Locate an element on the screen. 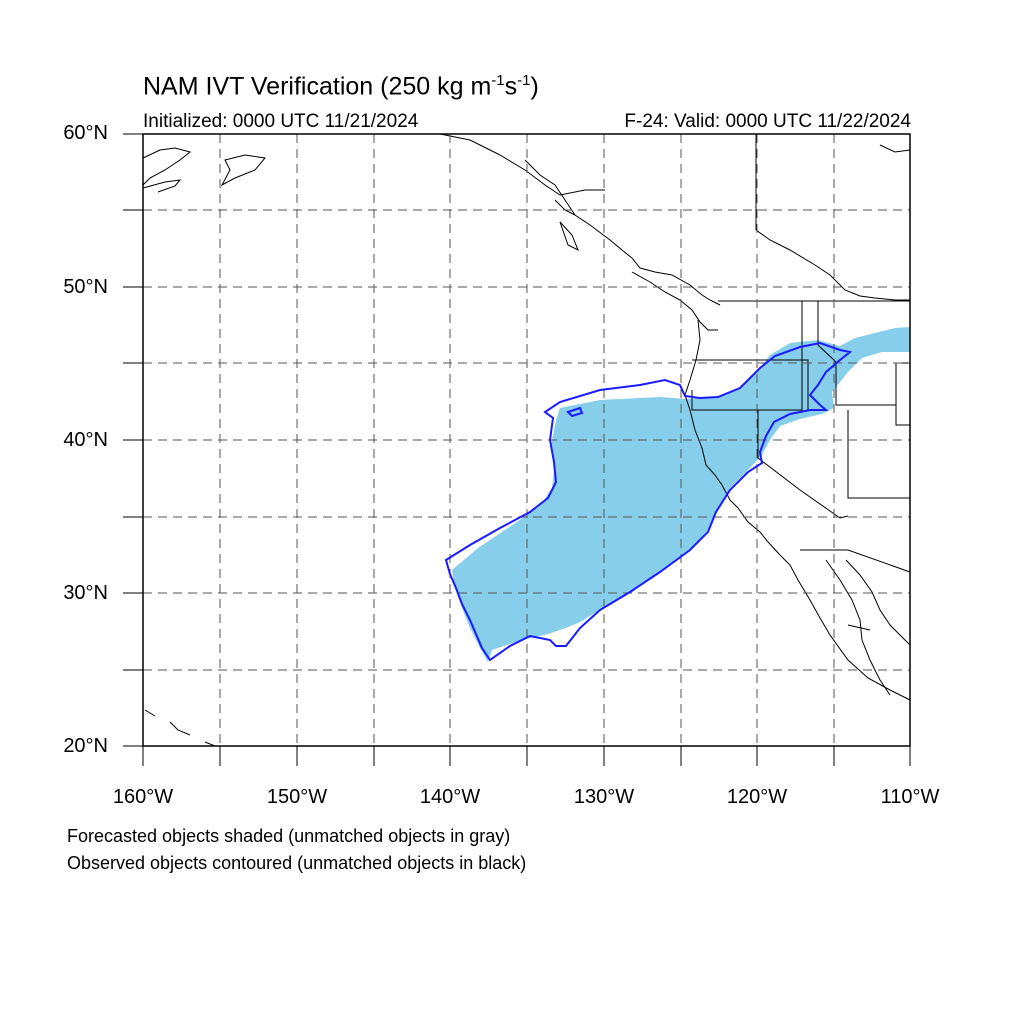 The height and width of the screenshot is (1024, 1024). lon-label-110w: 110°W is located at coordinates (910, 797).